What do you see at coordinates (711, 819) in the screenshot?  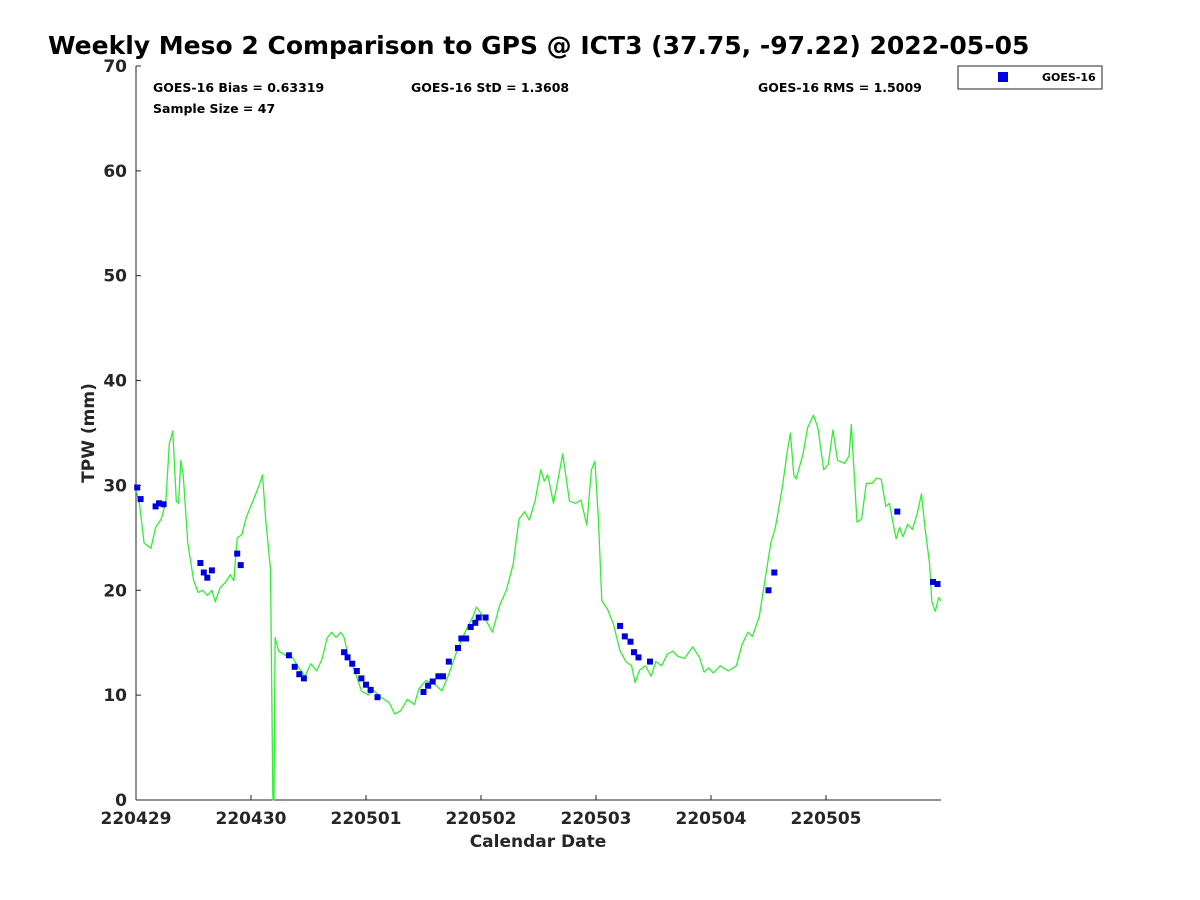 I see `x-tick-label: 220504` at bounding box center [711, 819].